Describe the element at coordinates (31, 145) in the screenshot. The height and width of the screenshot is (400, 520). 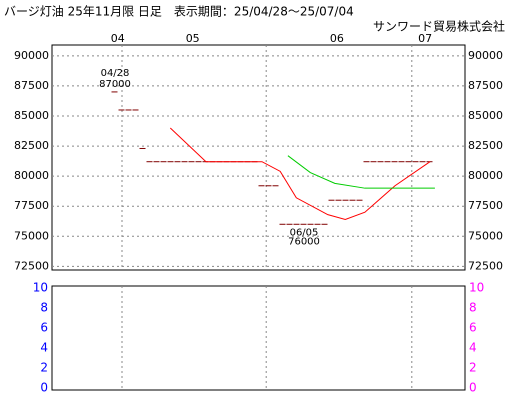
I see `y-tick-label: 82500` at that location.